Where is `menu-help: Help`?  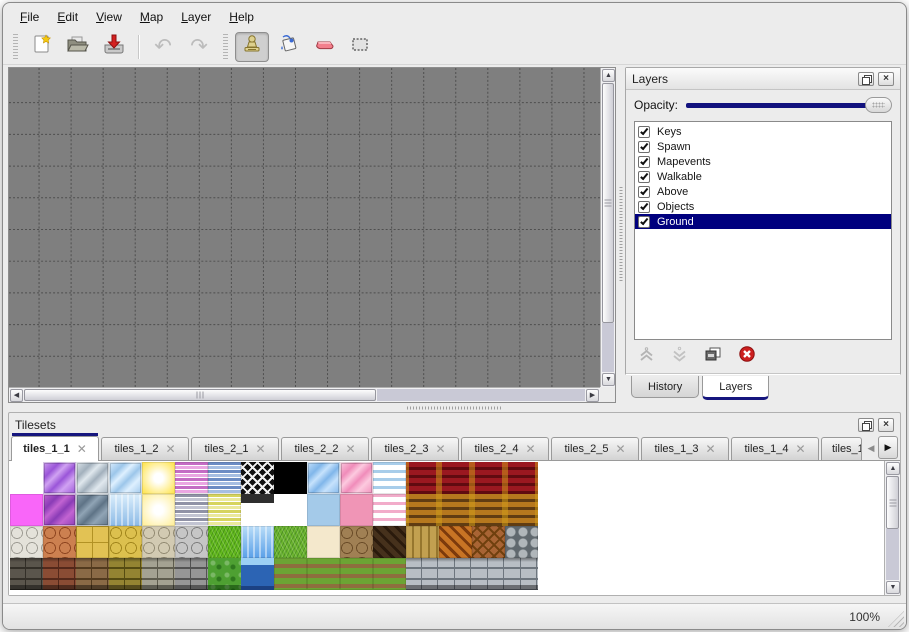 menu-help: Help is located at coordinates (241, 17).